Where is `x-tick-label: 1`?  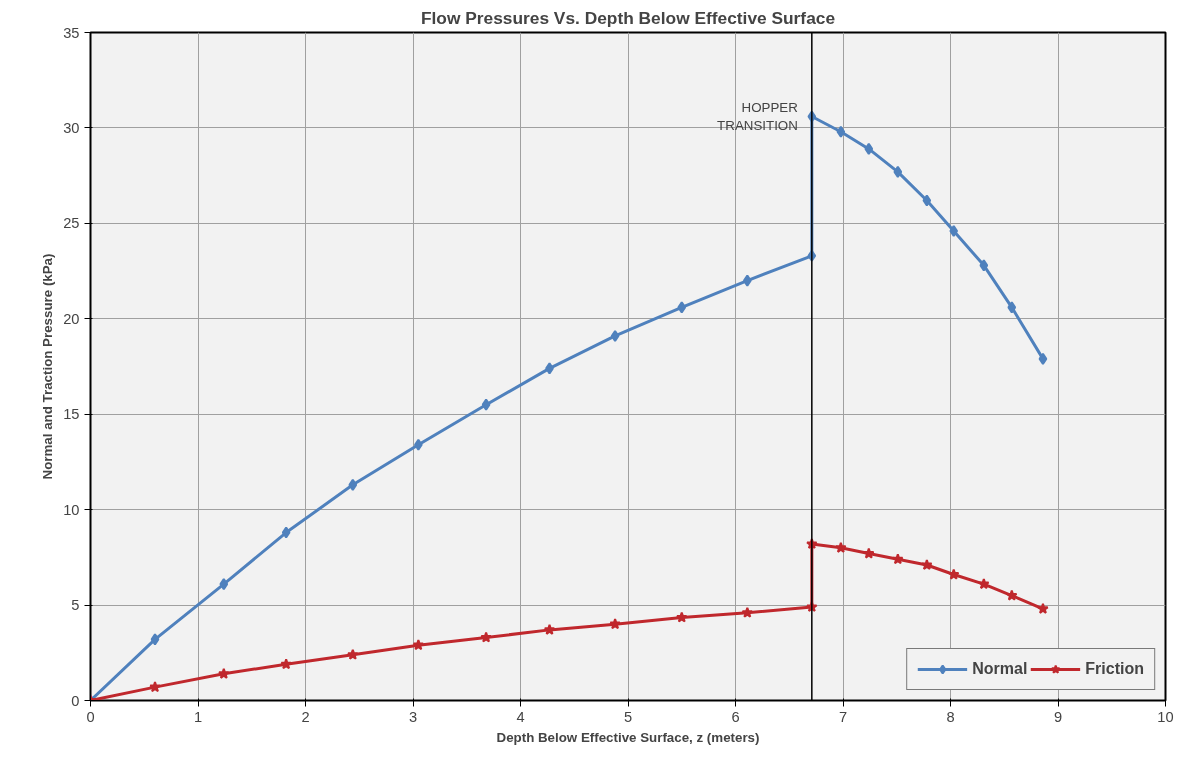
x-tick-label: 1 is located at coordinates (198, 716).